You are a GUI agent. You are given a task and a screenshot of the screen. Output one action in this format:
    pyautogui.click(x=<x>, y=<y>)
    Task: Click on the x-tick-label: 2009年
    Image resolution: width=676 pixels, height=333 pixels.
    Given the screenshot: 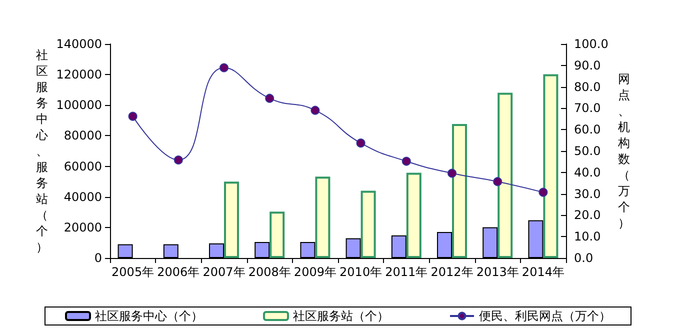 What is the action you would take?
    pyautogui.click(x=315, y=272)
    